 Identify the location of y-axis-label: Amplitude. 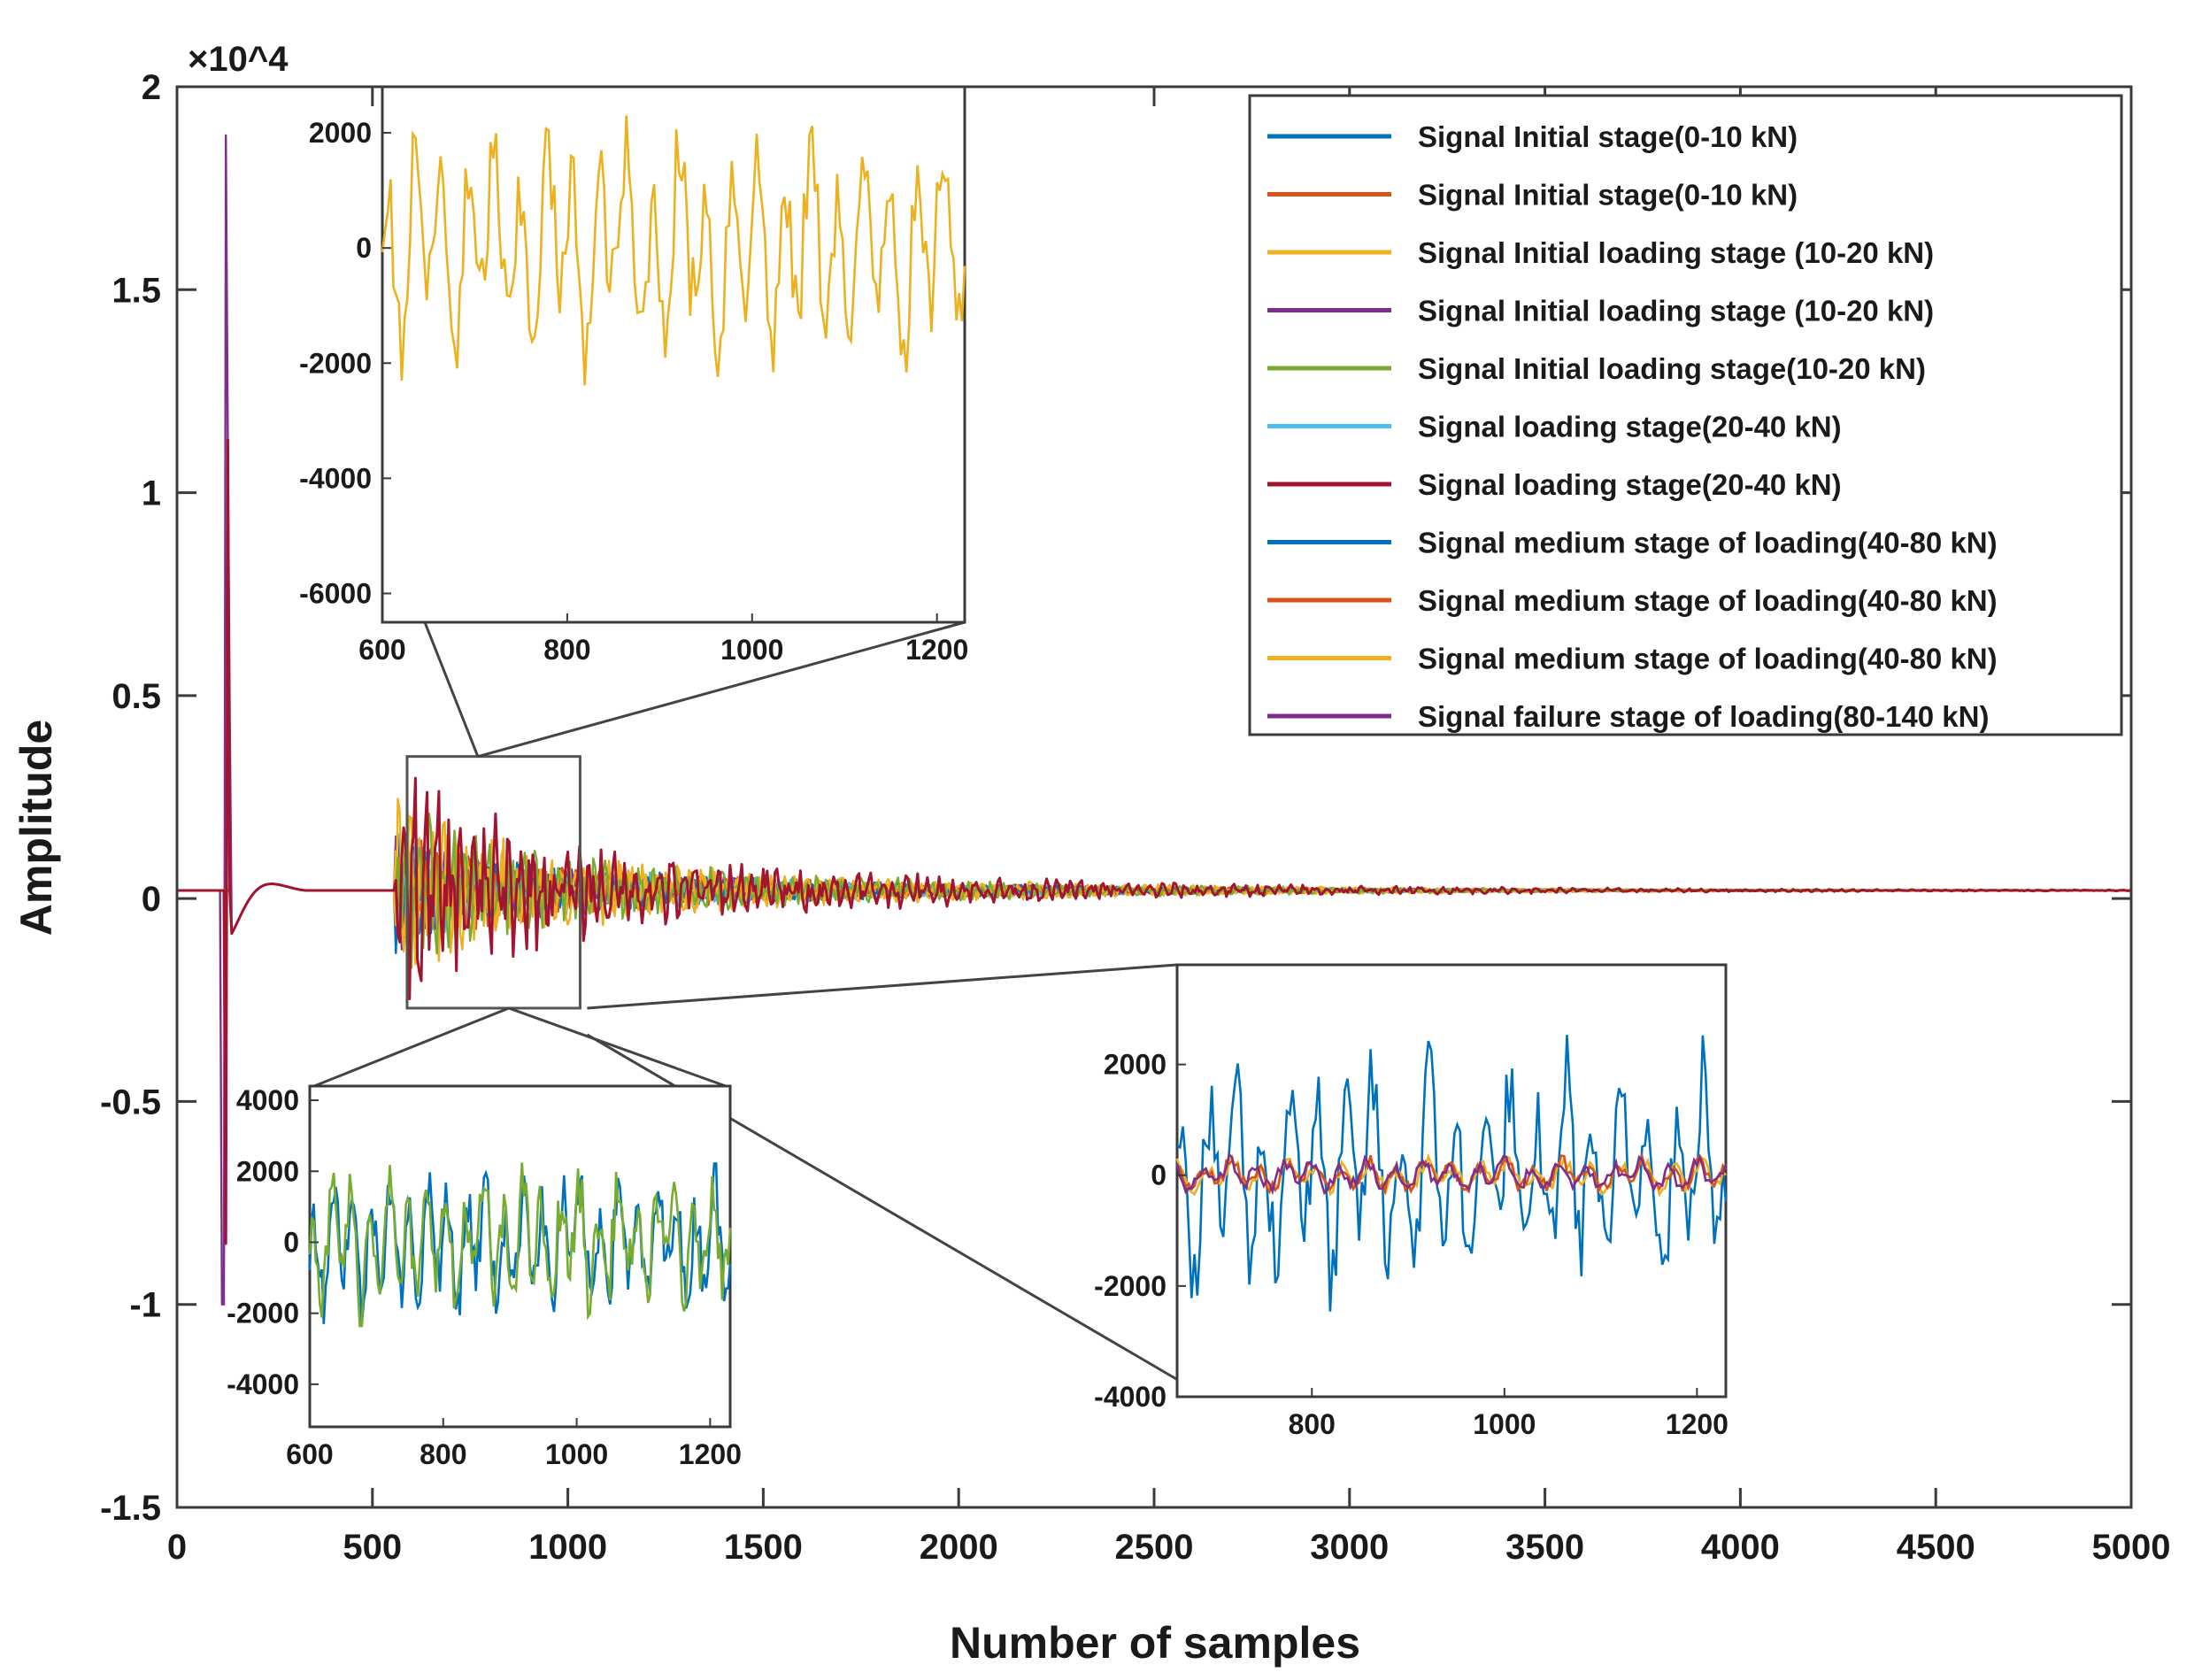
(36, 828).